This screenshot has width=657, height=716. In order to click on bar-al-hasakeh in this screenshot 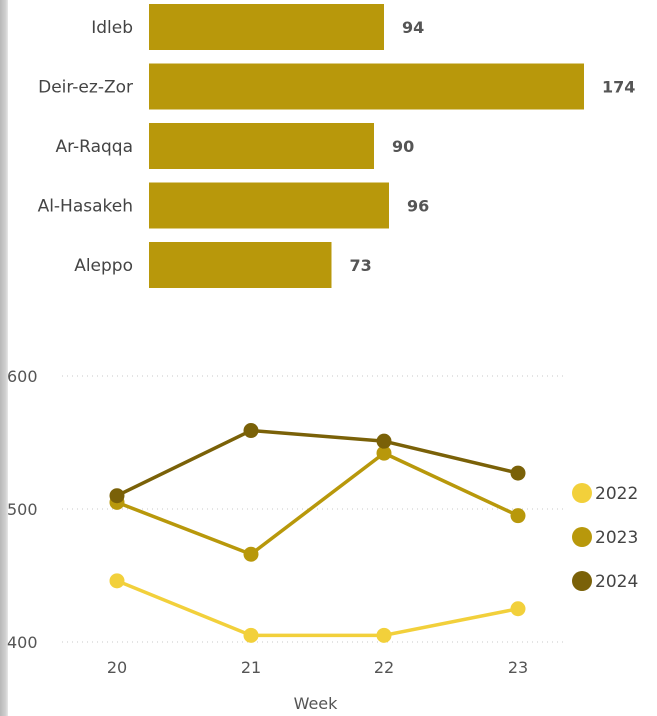, I will do `click(269, 205)`.